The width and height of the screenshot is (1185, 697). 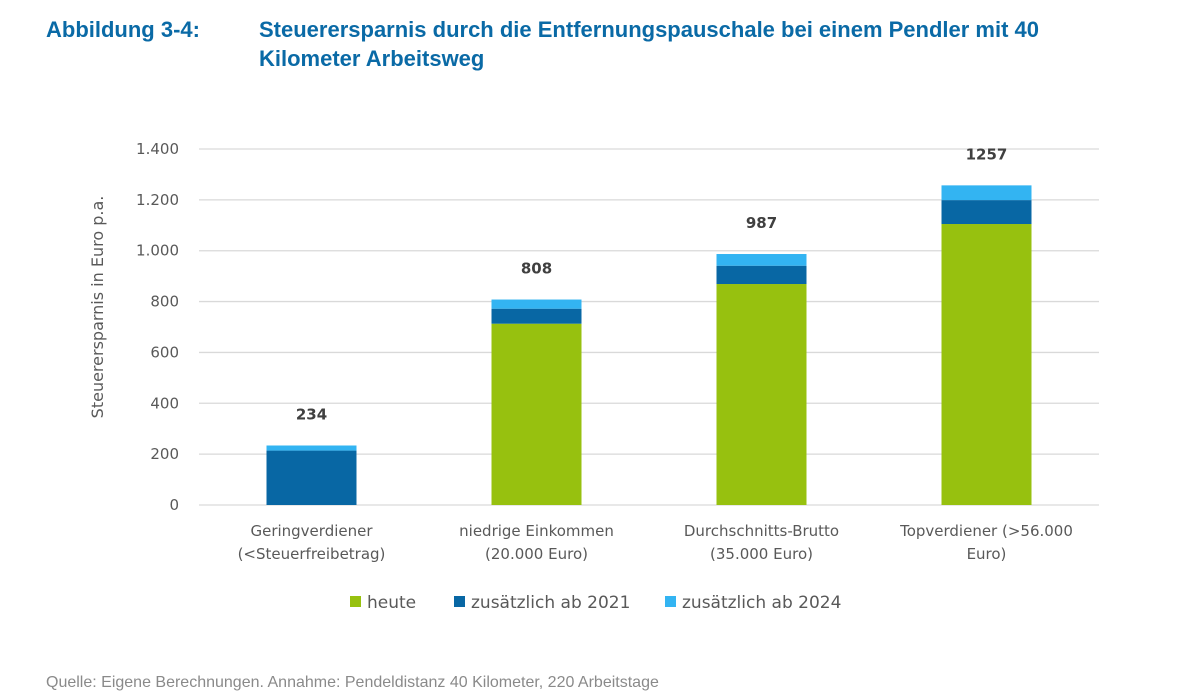 What do you see at coordinates (987, 154) in the screenshot?
I see `data-label-total: 1257` at bounding box center [987, 154].